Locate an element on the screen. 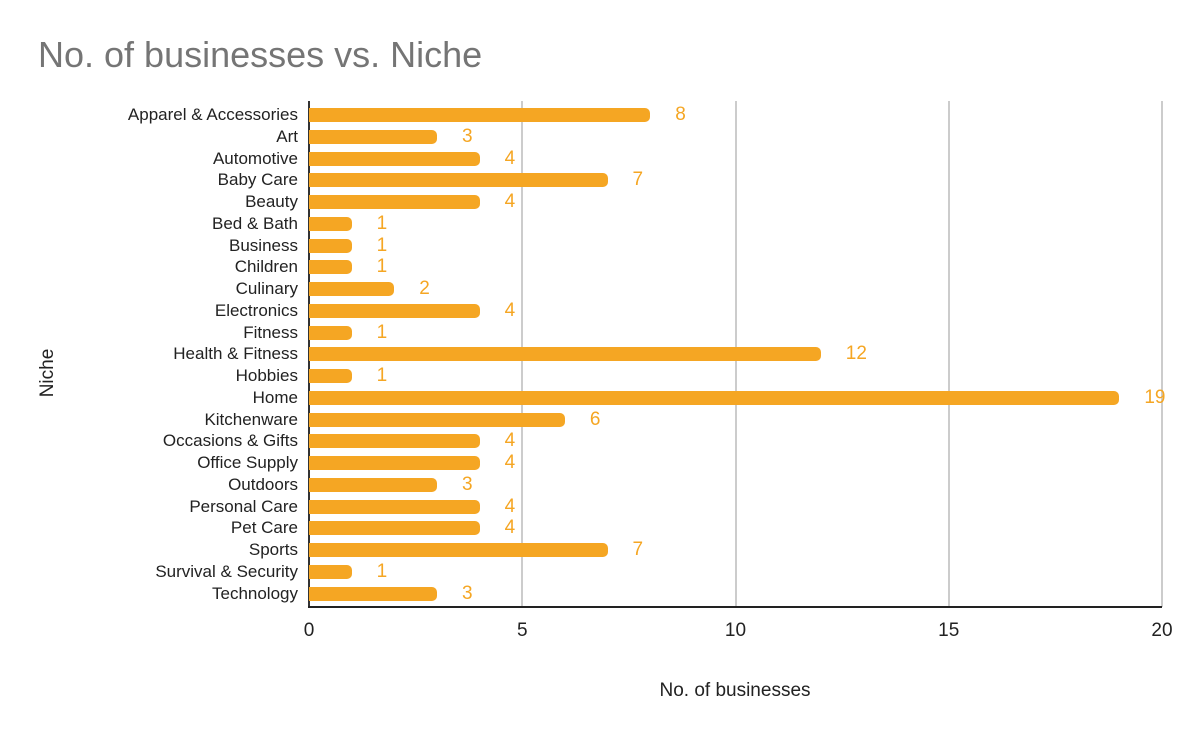 The width and height of the screenshot is (1200, 742). category-label: Office Supply is located at coordinates (247, 462).